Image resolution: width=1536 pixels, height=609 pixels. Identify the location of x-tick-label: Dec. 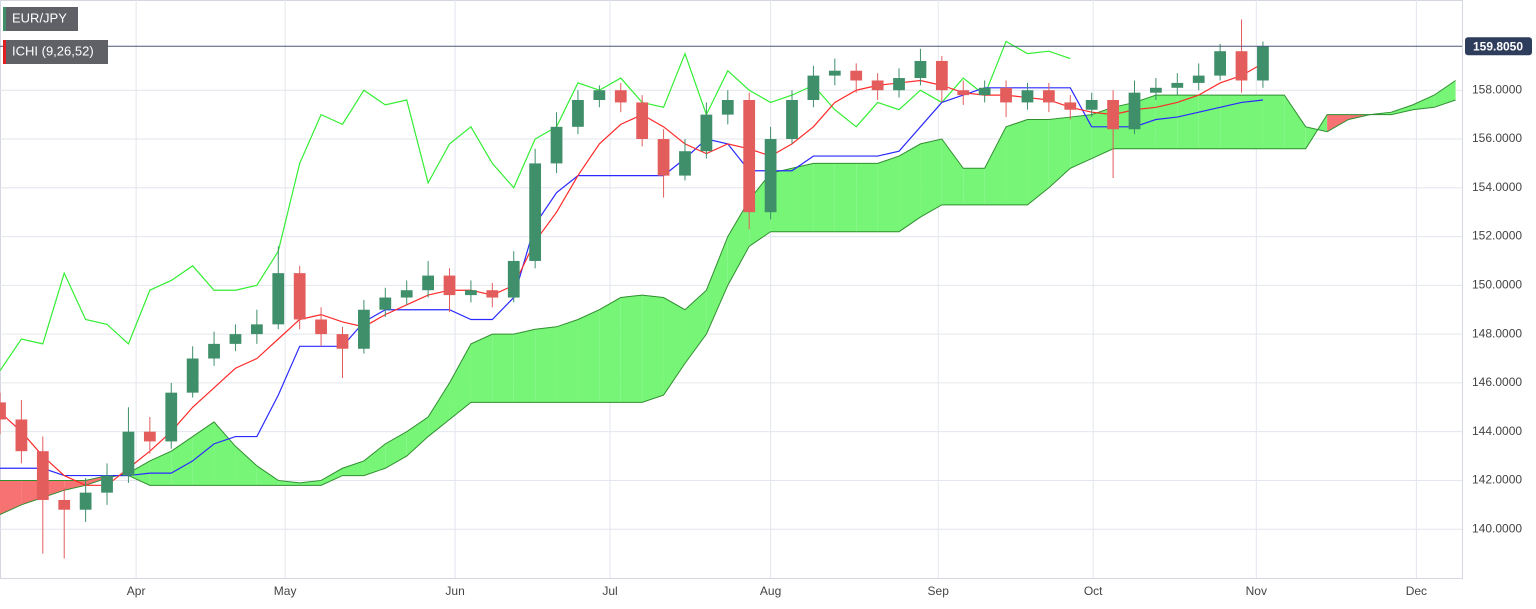
(1416, 591).